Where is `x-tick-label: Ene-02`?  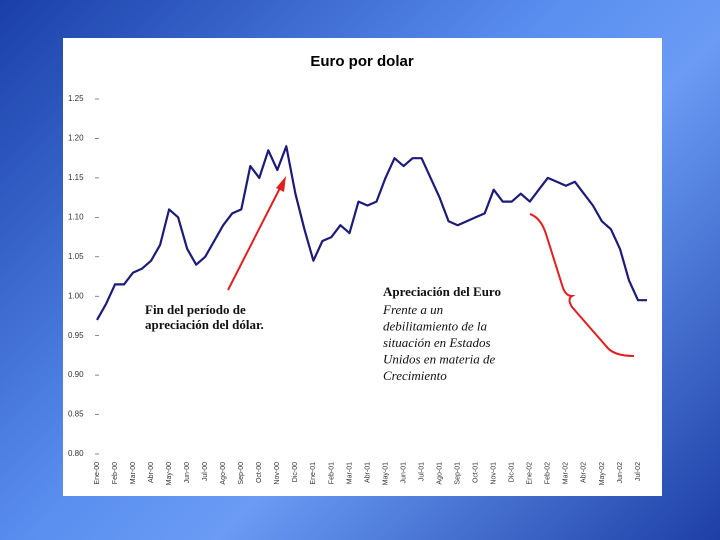 x-tick-label: Ene-02 is located at coordinates (530, 473).